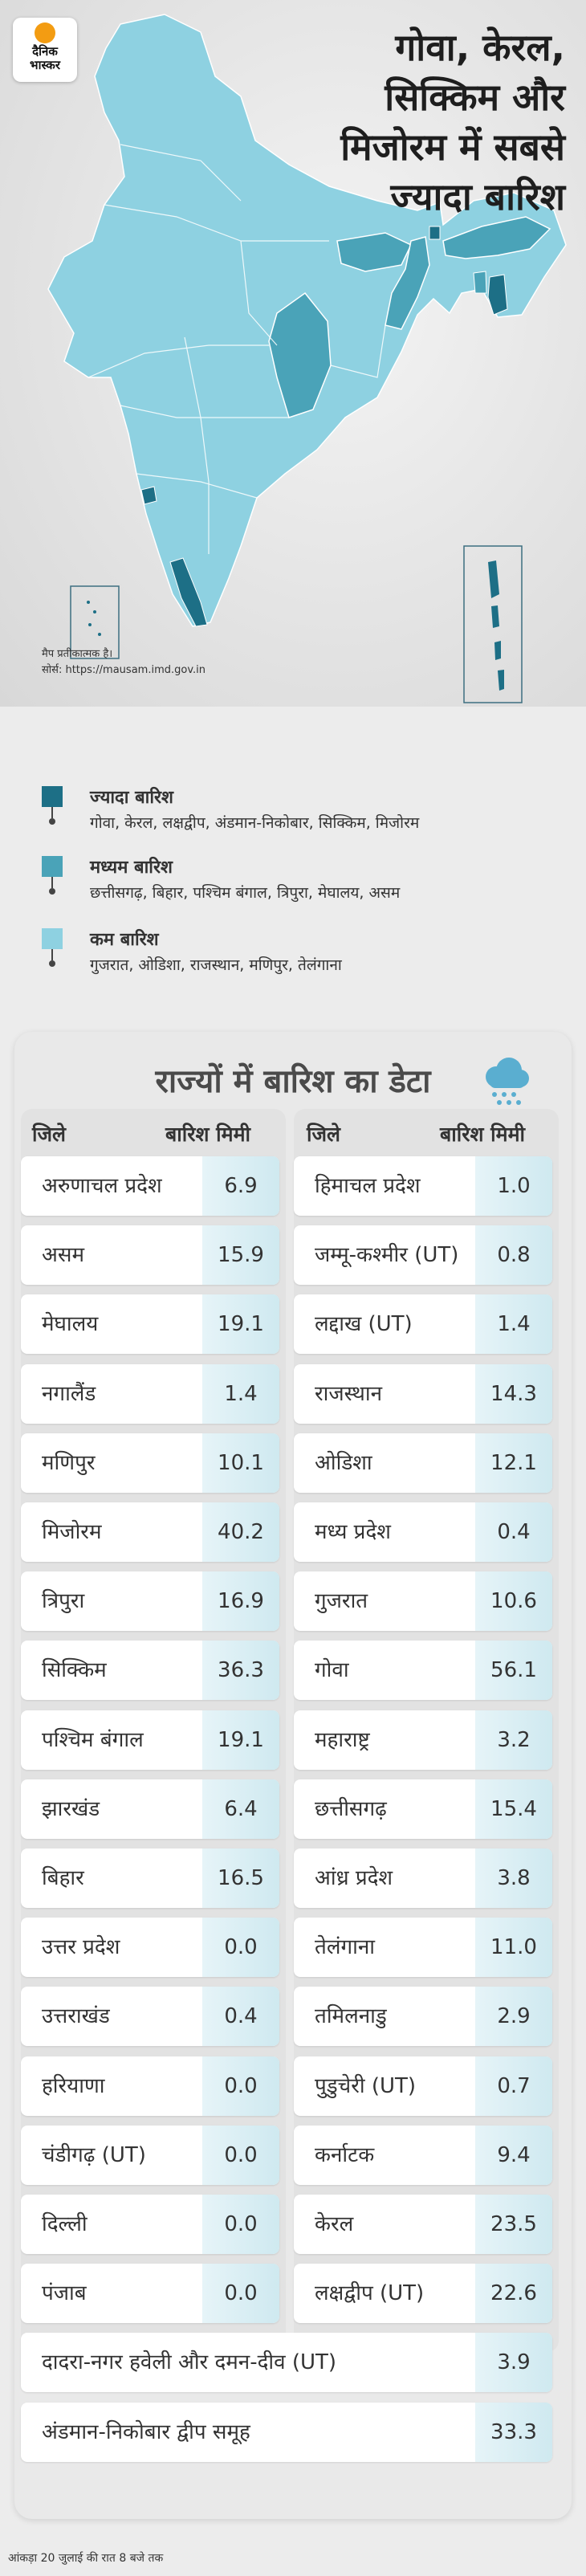  What do you see at coordinates (49, 1134) in the screenshot?
I see `left-header-name: जिले` at bounding box center [49, 1134].